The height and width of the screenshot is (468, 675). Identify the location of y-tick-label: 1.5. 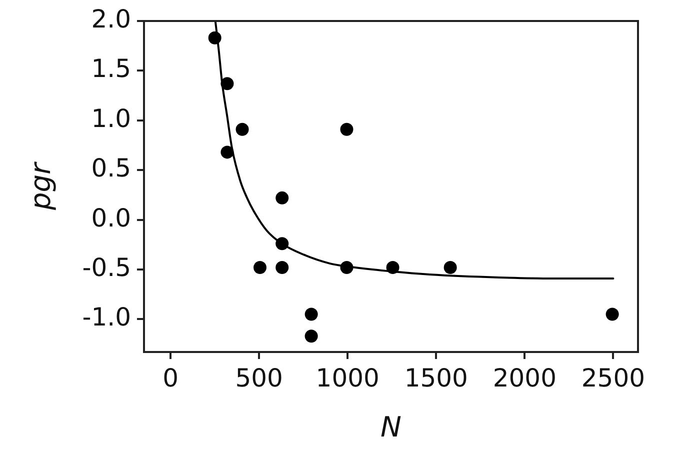
(111, 69).